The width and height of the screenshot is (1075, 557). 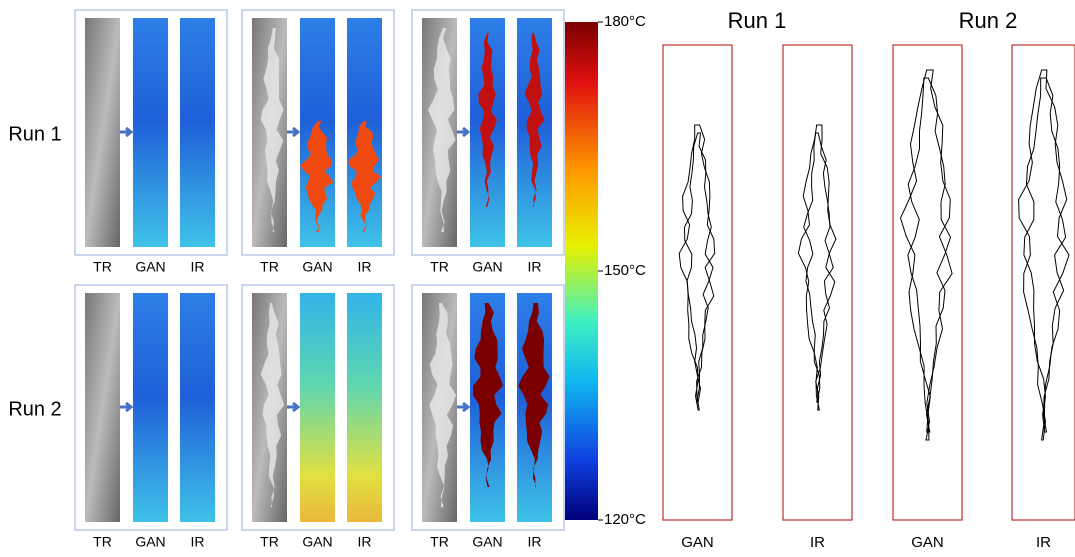 What do you see at coordinates (34, 409) in the screenshot?
I see `row-label: Run 2` at bounding box center [34, 409].